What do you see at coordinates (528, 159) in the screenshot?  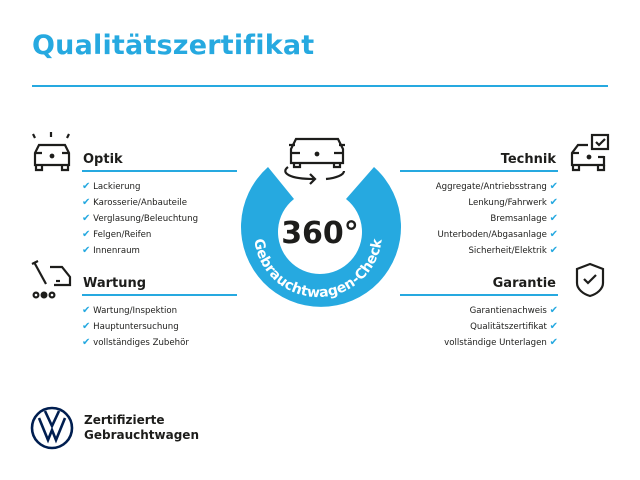 I see `section-title-technik: Technik` at bounding box center [528, 159].